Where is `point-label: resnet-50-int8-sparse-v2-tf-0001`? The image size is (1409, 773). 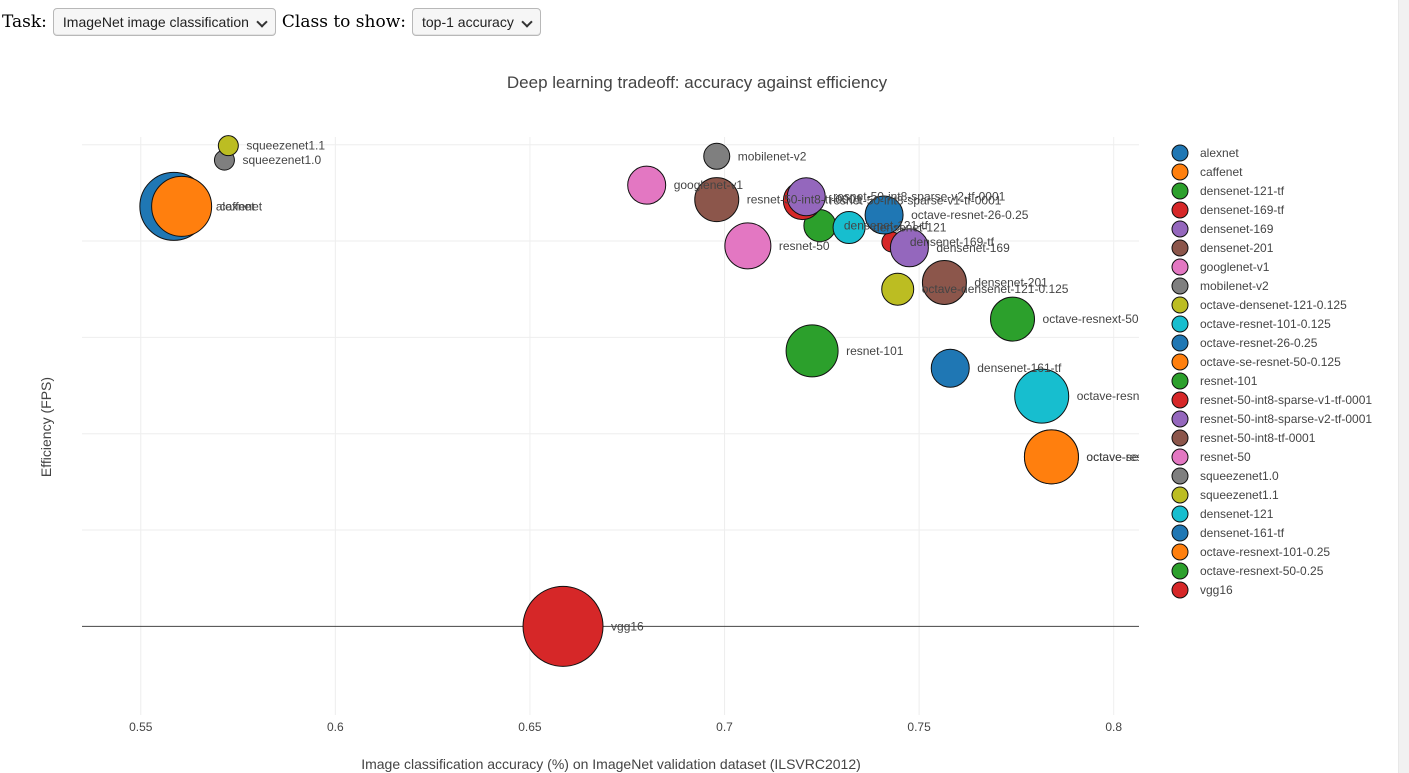
point-label: resnet-50-int8-sparse-v2-tf-0001 is located at coordinates (919, 197).